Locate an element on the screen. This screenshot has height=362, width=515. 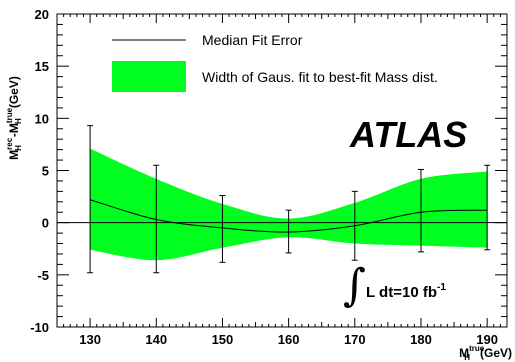
y-axis-title: MrecH-MtrueH(GeV) is located at coordinates (14, 118).